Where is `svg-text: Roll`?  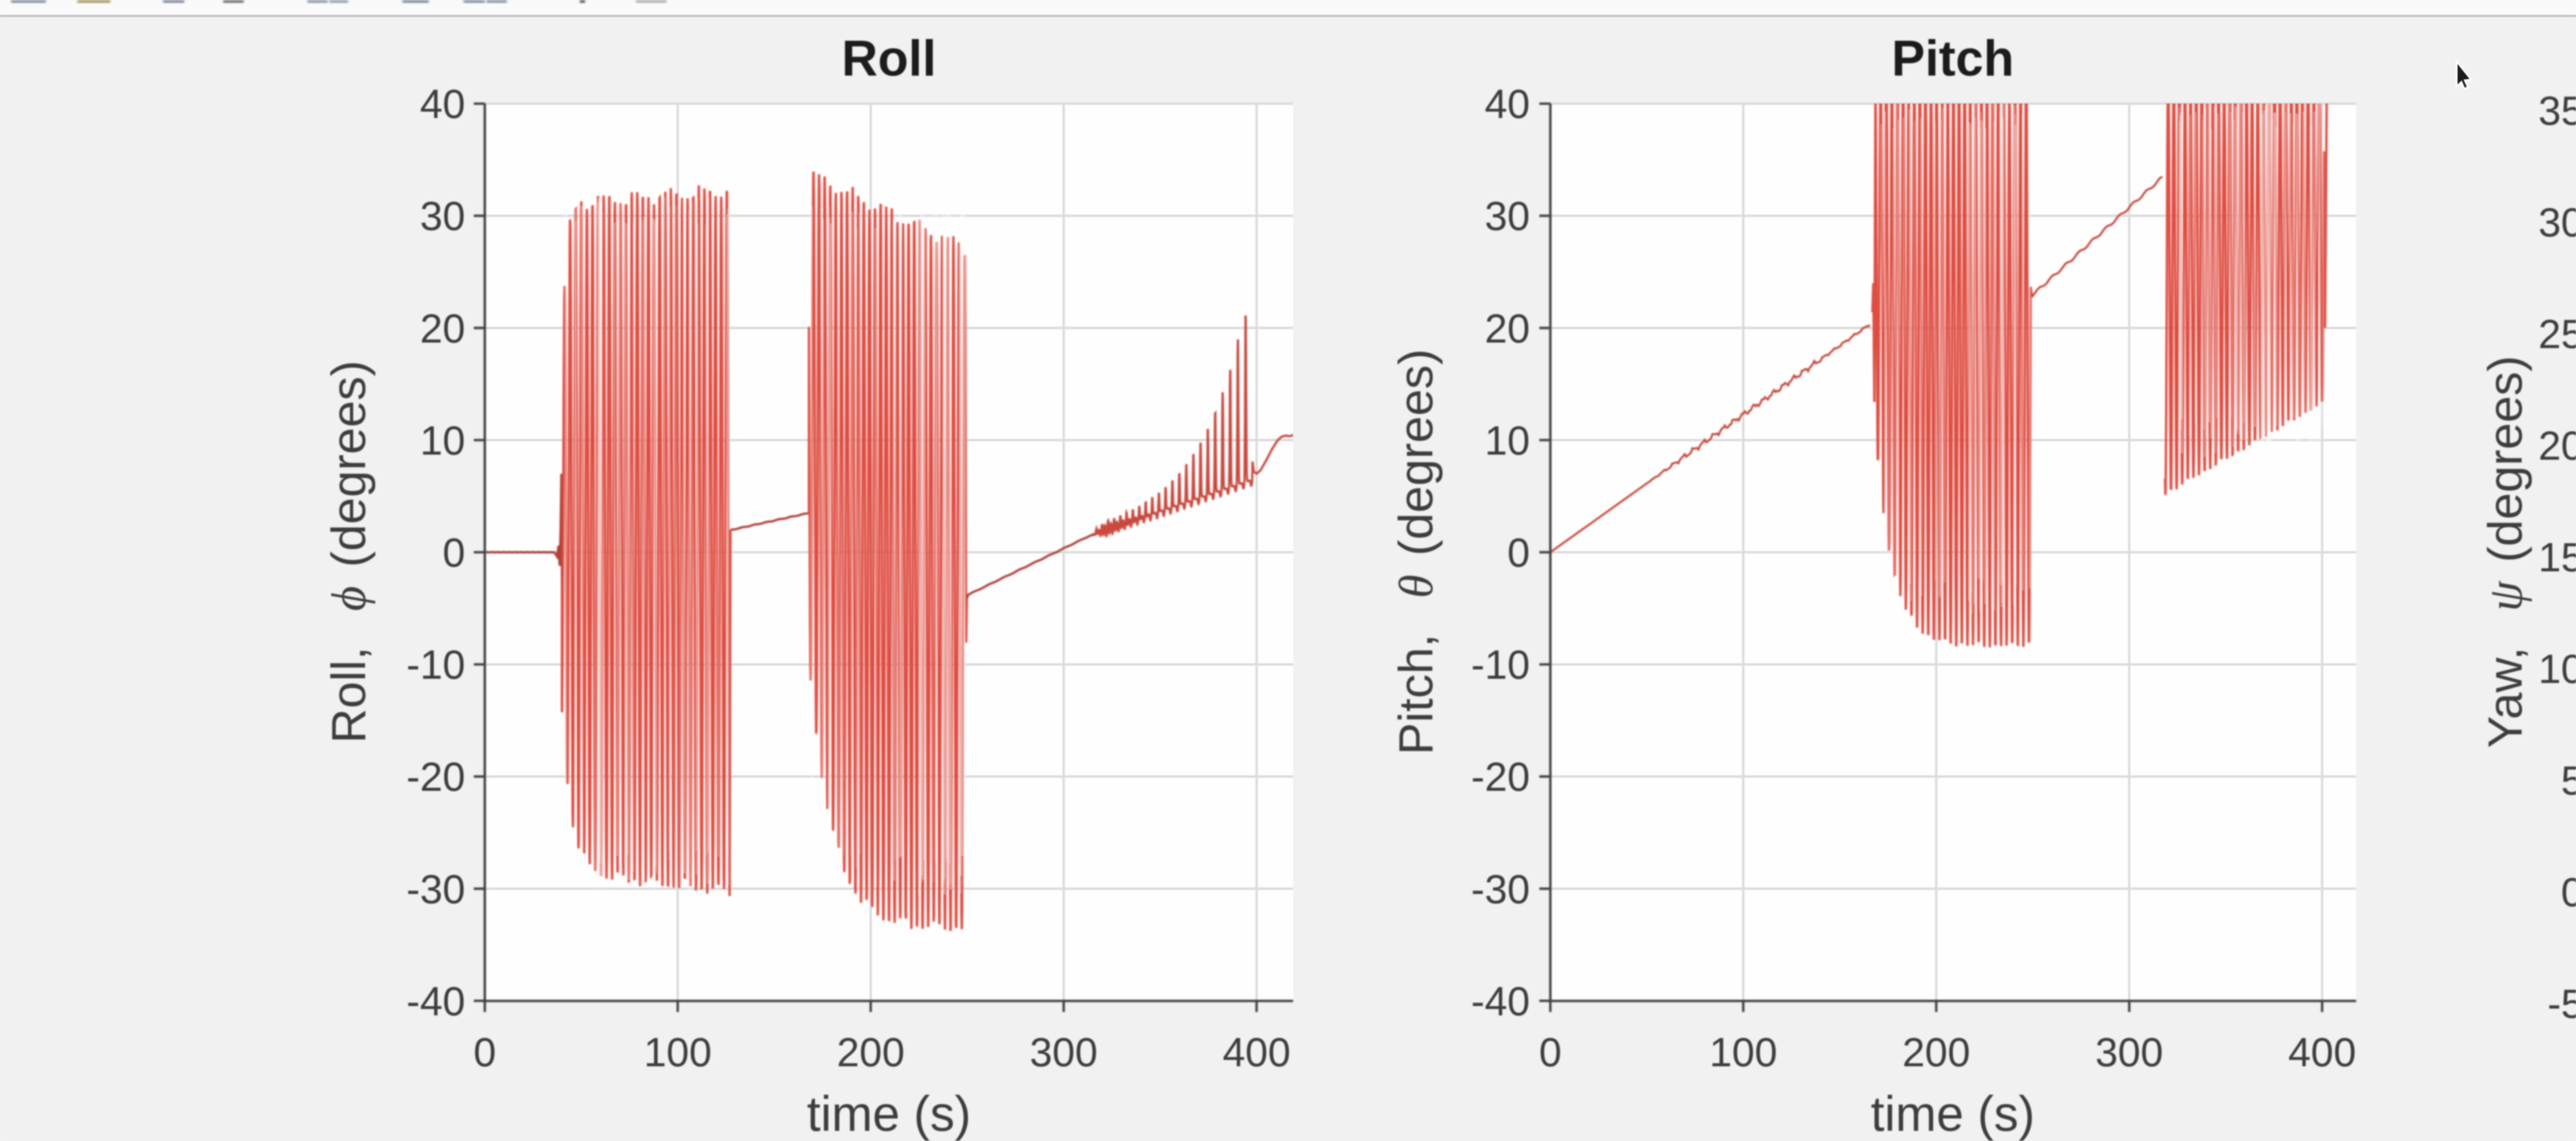 svg-text: Roll is located at coordinates (888, 59).